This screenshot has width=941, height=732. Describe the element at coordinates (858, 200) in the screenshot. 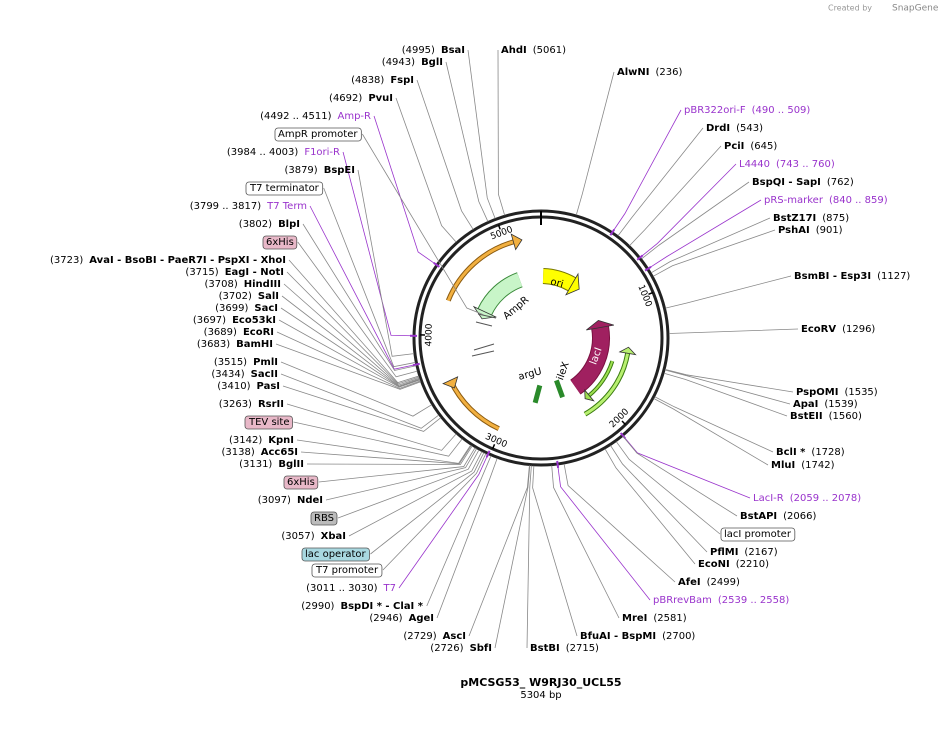

I see `label-position: (840 .. 859)` at that location.